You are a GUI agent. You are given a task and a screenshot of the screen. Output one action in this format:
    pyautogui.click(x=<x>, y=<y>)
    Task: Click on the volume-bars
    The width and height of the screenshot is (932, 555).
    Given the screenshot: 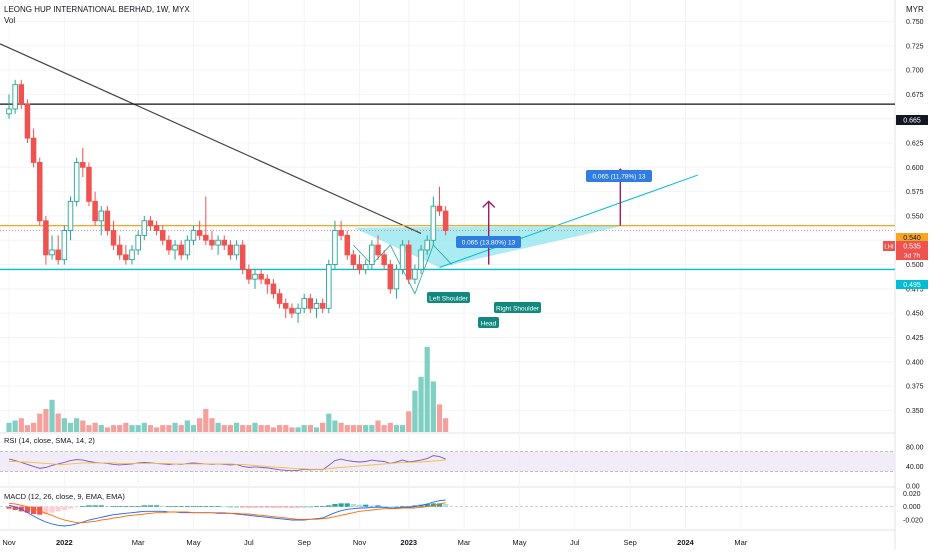 What is the action you would take?
    pyautogui.click(x=227, y=389)
    